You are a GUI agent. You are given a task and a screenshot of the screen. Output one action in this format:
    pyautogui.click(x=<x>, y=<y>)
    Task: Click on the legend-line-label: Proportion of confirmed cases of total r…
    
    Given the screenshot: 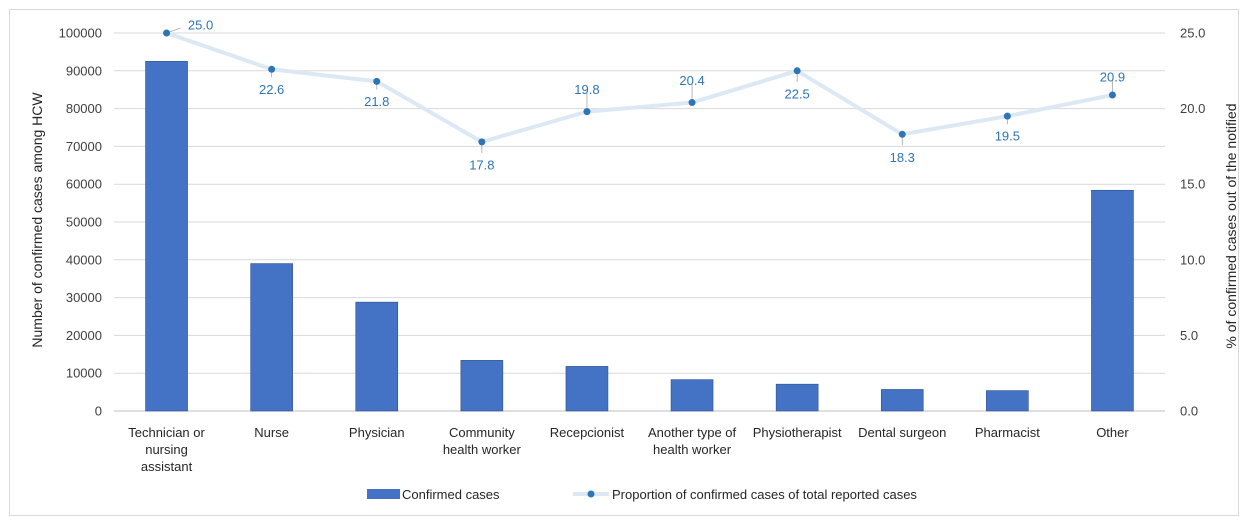 What is the action you would take?
    pyautogui.click(x=764, y=494)
    